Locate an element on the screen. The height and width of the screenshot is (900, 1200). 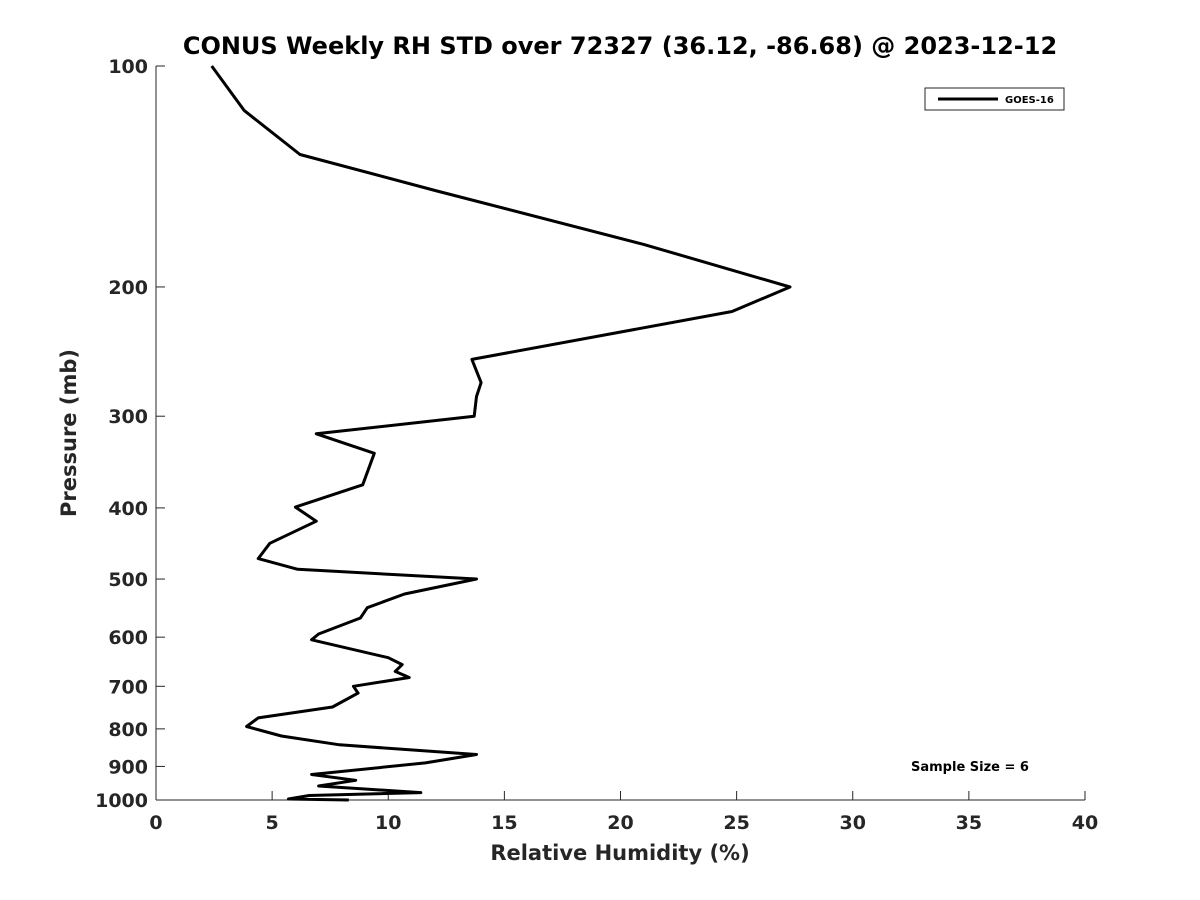
x-tick-label: 15 is located at coordinates (504, 823).